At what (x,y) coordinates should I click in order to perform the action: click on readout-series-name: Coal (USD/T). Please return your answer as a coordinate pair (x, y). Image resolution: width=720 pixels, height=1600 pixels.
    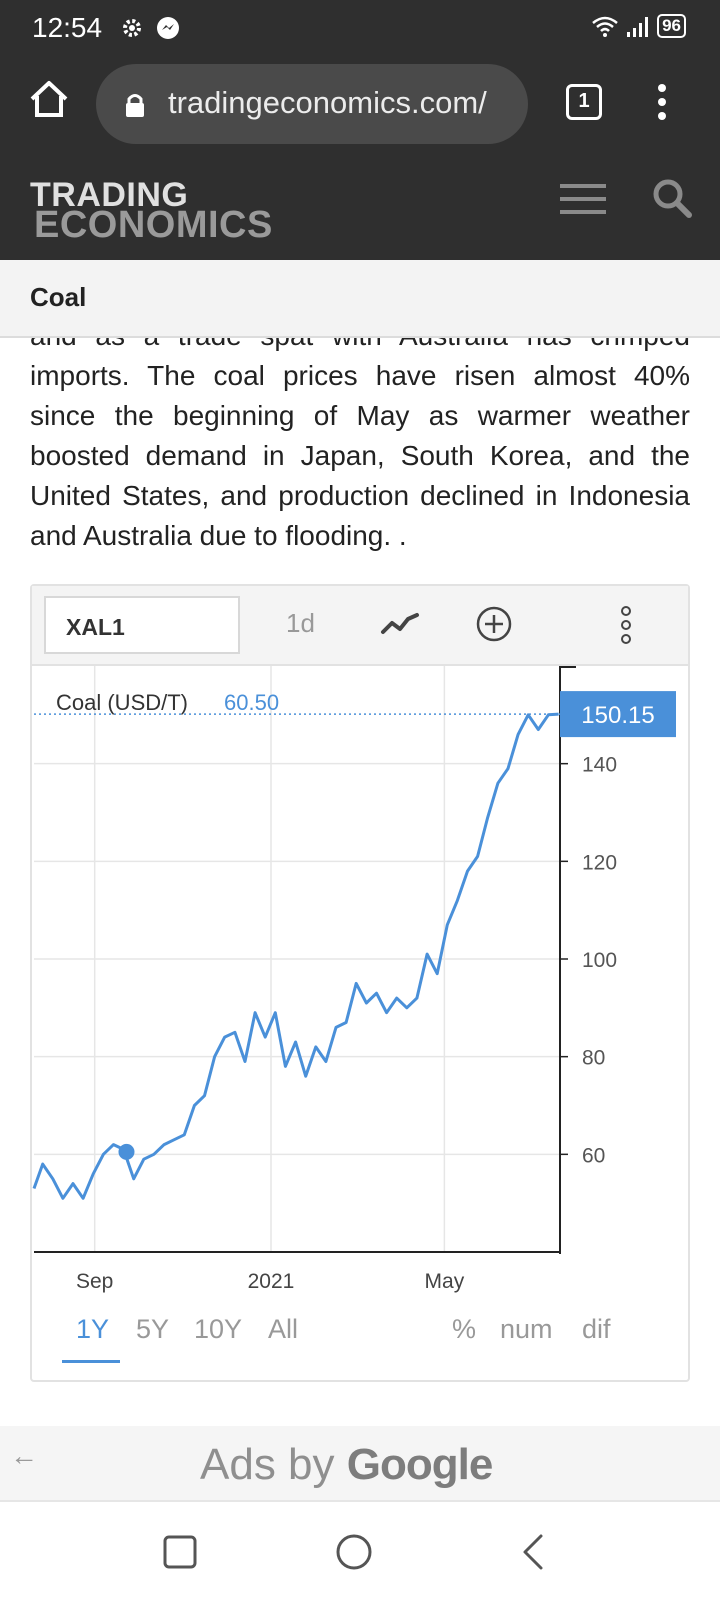
    Looking at the image, I should click on (122, 702).